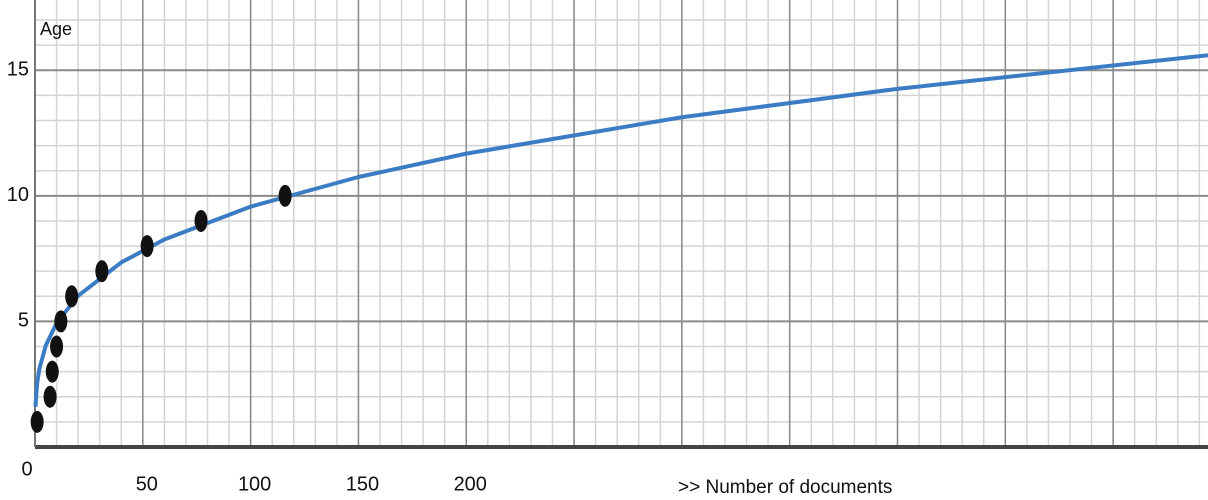 The width and height of the screenshot is (1208, 500). What do you see at coordinates (23, 321) in the screenshot?
I see `y-tick-label: 5` at bounding box center [23, 321].